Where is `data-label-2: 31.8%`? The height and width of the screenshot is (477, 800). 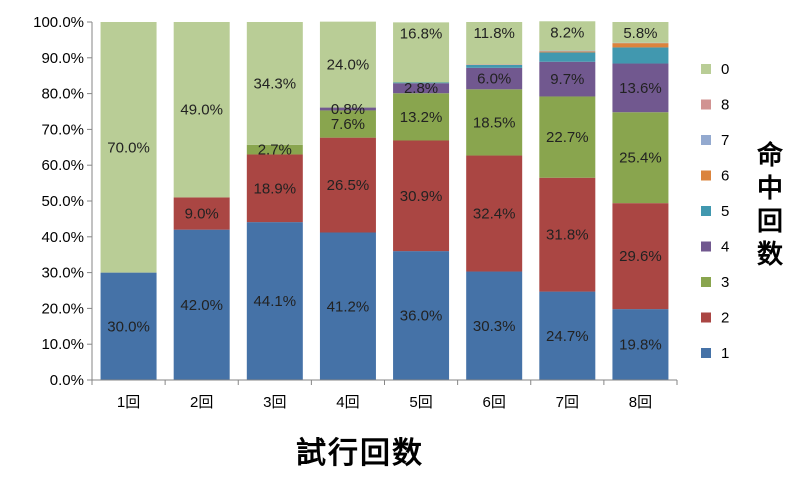
data-label-2: 31.8% is located at coordinates (567, 235).